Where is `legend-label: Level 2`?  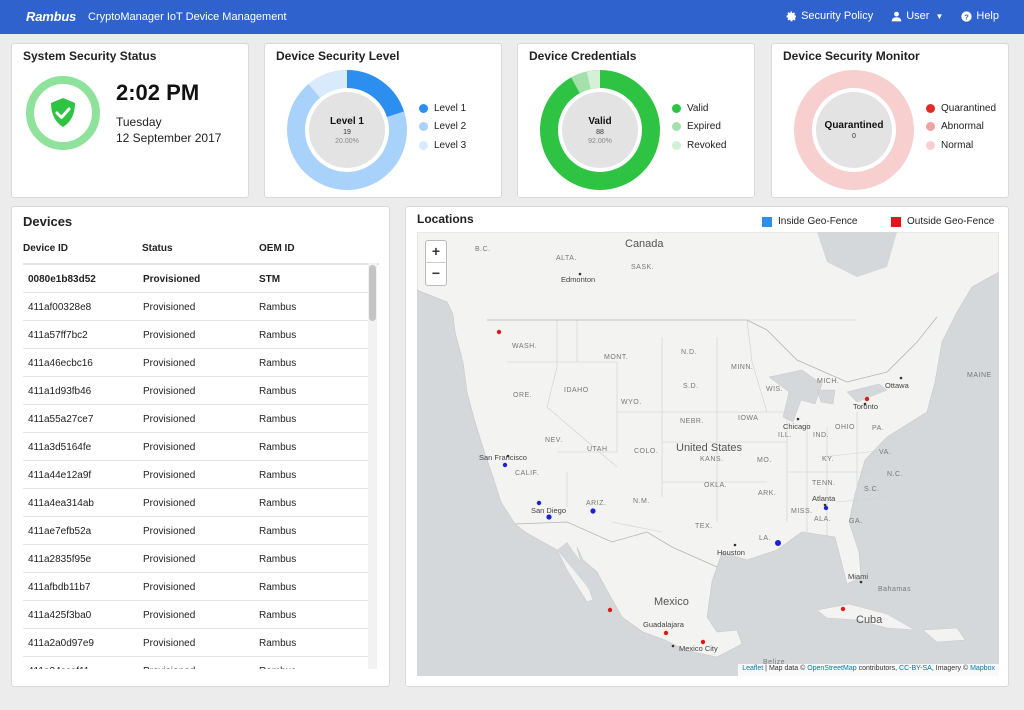
legend-label: Level 2 is located at coordinates (450, 127).